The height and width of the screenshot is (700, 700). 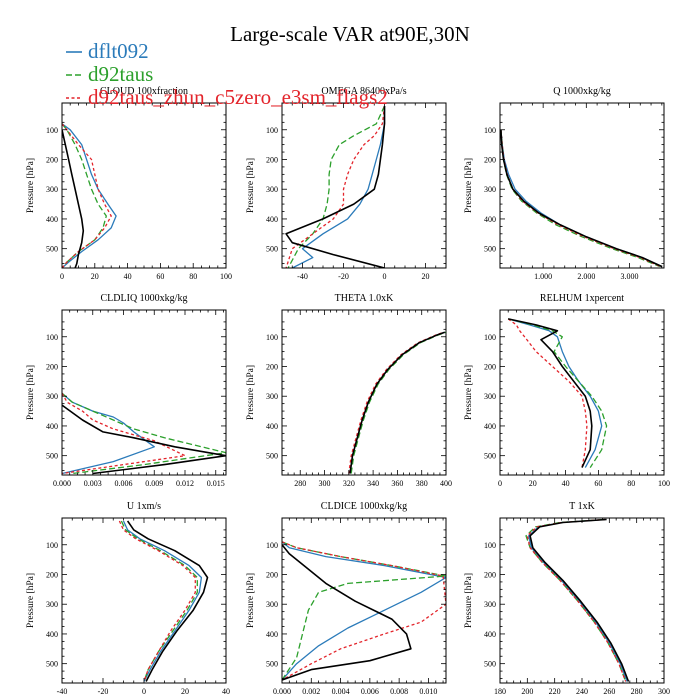 What do you see at coordinates (446, 483) in the screenshot?
I see `x-tick-label: 400` at bounding box center [446, 483].